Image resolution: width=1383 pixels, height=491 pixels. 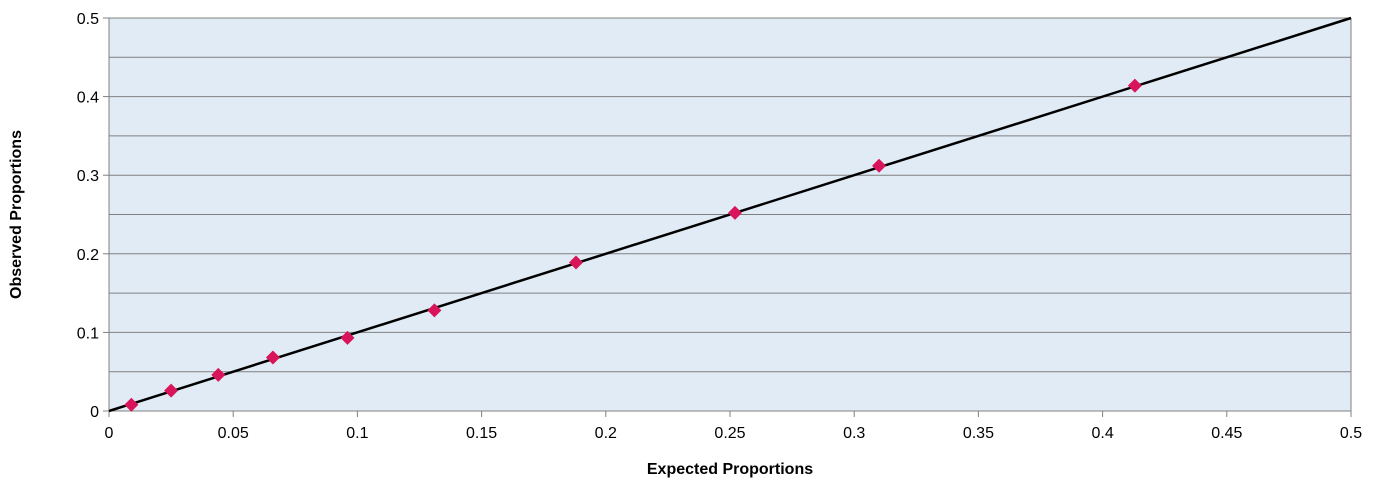 What do you see at coordinates (730, 469) in the screenshot?
I see `x-axis-title: Expected Proportions` at bounding box center [730, 469].